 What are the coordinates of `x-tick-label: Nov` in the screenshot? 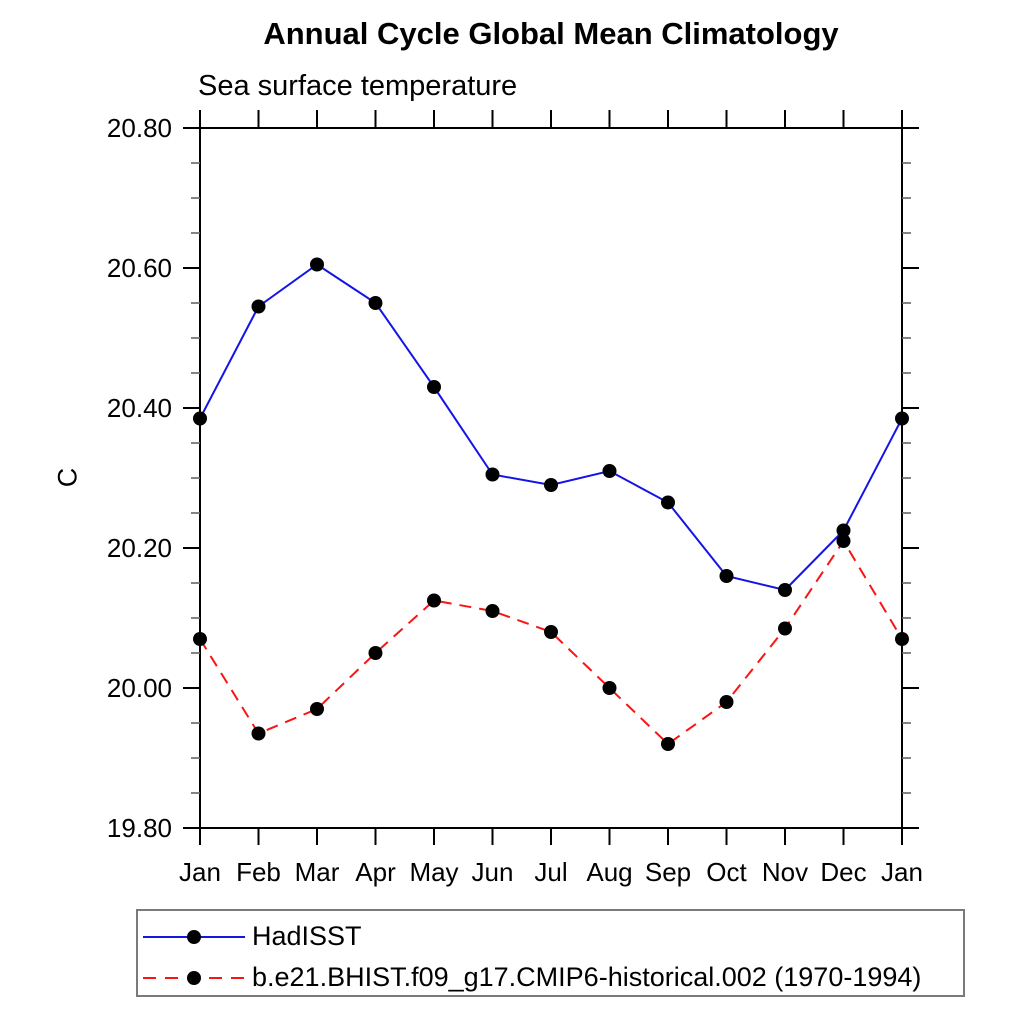 It's located at (785, 872).